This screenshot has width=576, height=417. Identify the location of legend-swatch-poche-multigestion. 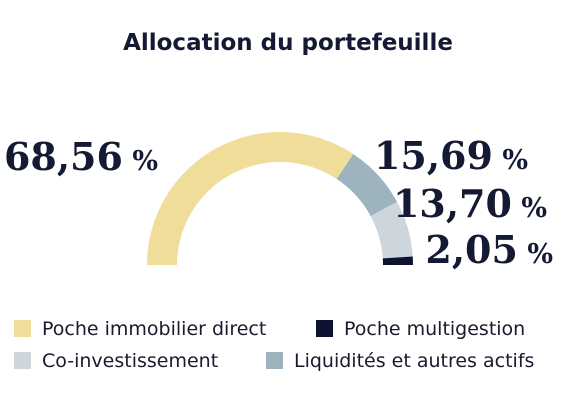
(324, 328).